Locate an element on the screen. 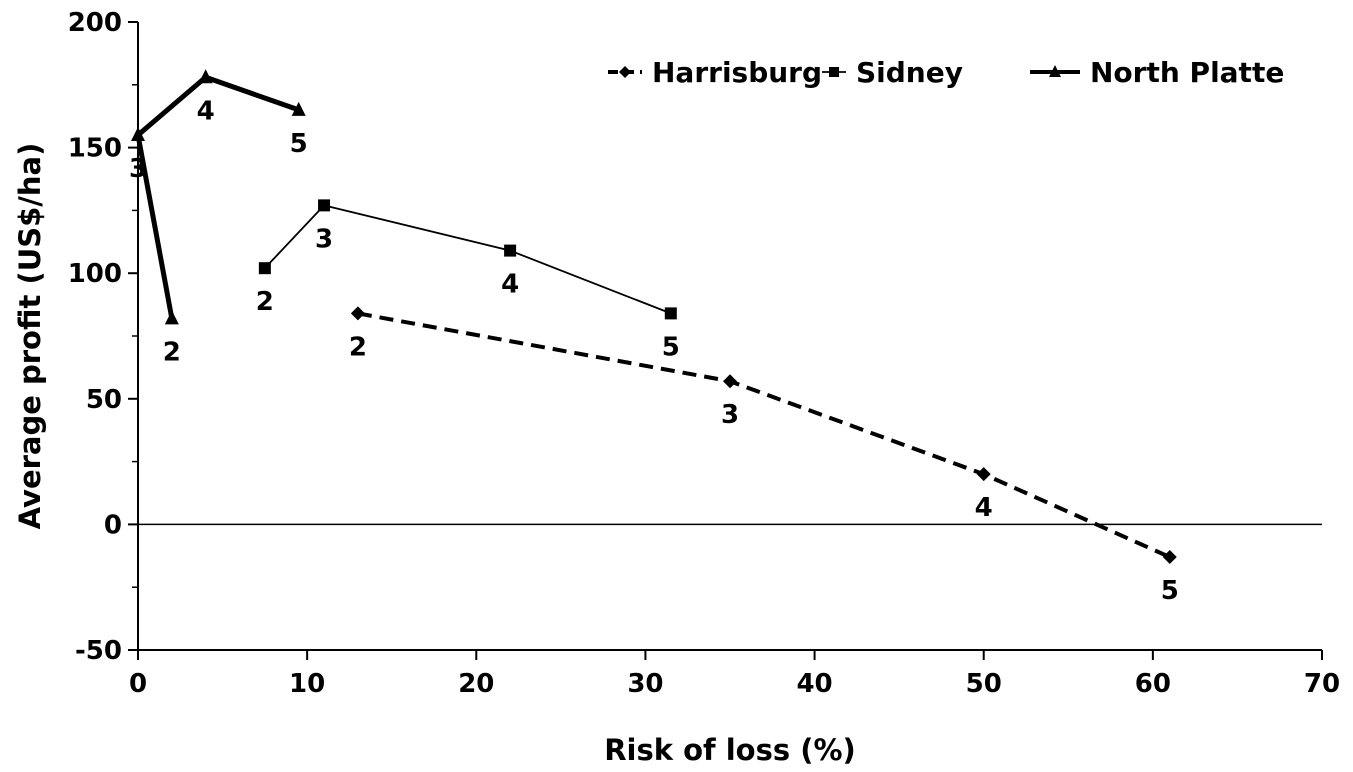 The image size is (1353, 772). series-line-sidney is located at coordinates (468, 259).